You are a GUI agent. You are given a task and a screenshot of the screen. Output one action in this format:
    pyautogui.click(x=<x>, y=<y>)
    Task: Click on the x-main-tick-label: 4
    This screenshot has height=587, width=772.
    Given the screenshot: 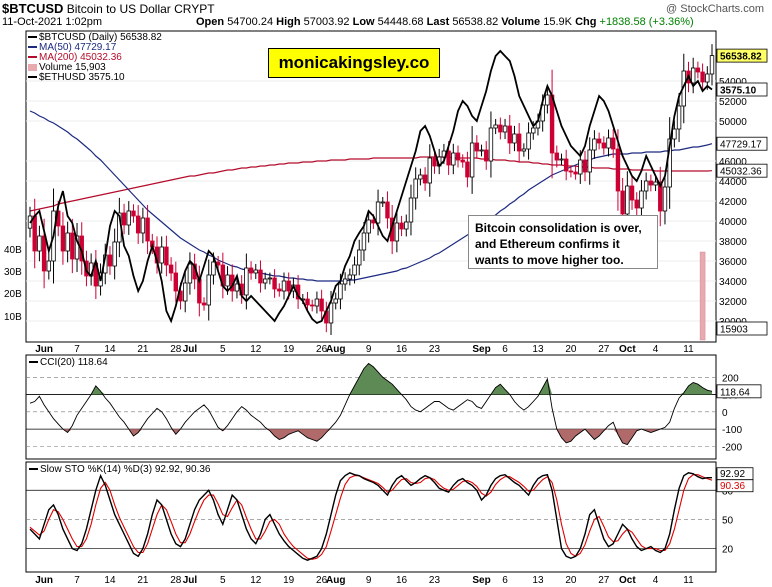 What is the action you would take?
    pyautogui.click(x=656, y=349)
    